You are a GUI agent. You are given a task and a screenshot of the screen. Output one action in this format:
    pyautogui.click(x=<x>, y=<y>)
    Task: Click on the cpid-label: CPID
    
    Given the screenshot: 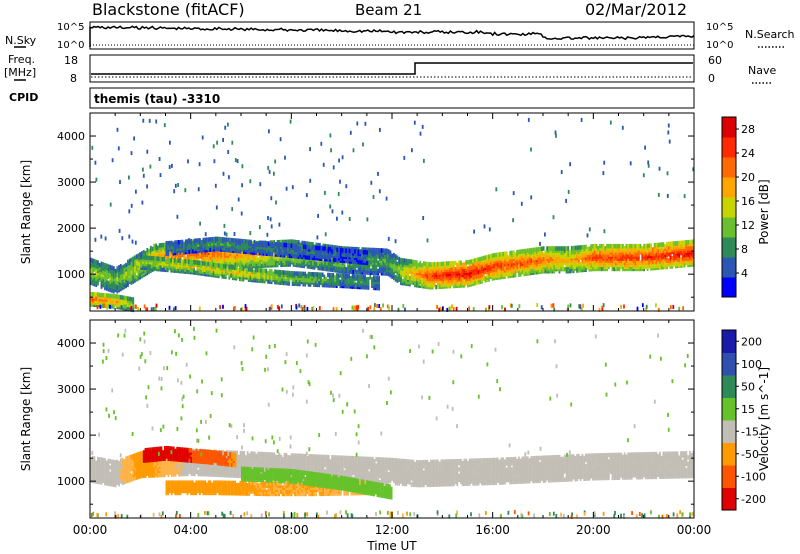 What is the action you would take?
    pyautogui.click(x=23, y=97)
    